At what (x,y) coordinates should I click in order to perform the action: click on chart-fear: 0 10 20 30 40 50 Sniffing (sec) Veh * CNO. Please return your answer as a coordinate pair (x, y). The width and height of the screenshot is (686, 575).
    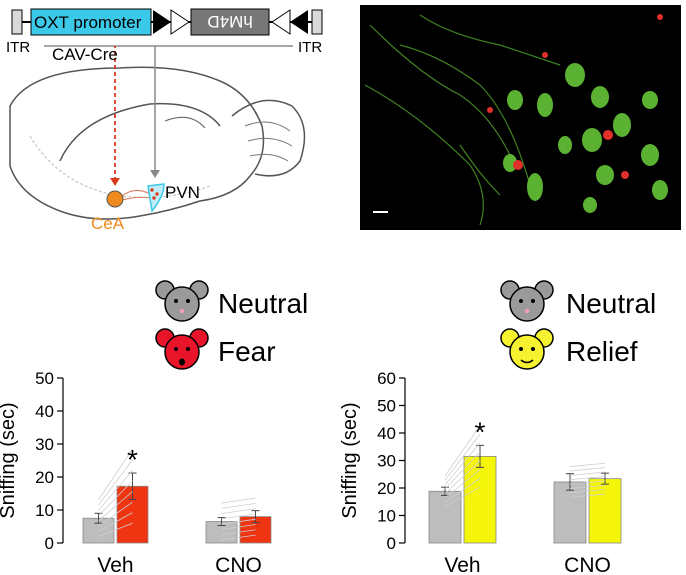
    Looking at the image, I should click on (136, 472).